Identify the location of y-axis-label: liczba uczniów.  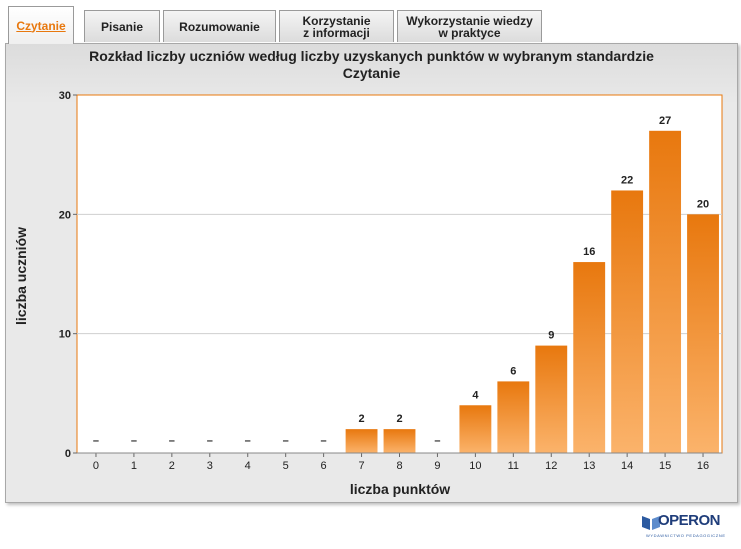
(21, 276).